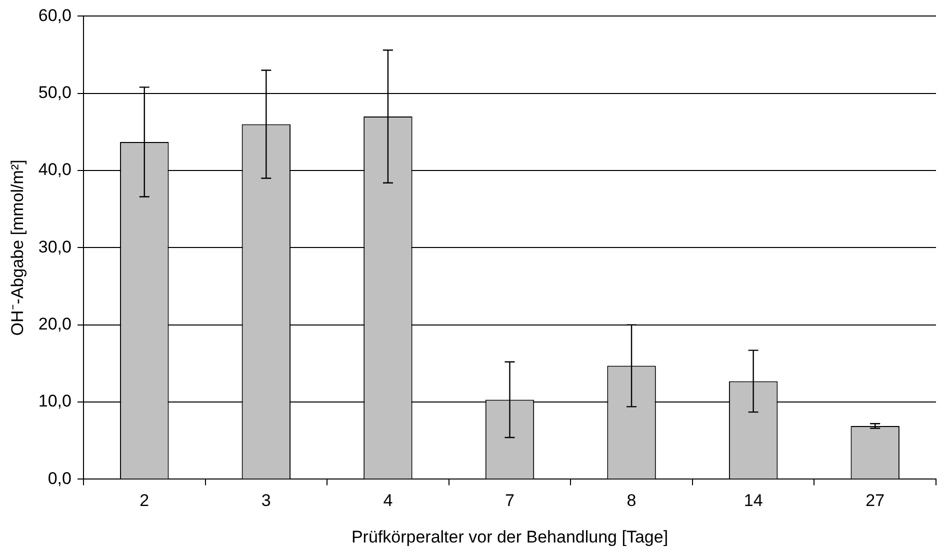 The width and height of the screenshot is (946, 556). Describe the element at coordinates (55, 92) in the screenshot. I see `y-tick-label: 50,0` at that location.